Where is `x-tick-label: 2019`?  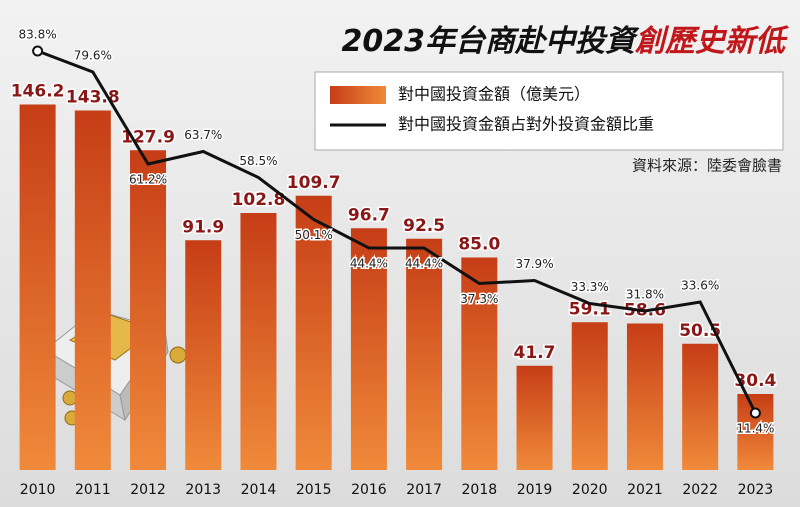
x-tick-label: 2019 is located at coordinates (535, 490).